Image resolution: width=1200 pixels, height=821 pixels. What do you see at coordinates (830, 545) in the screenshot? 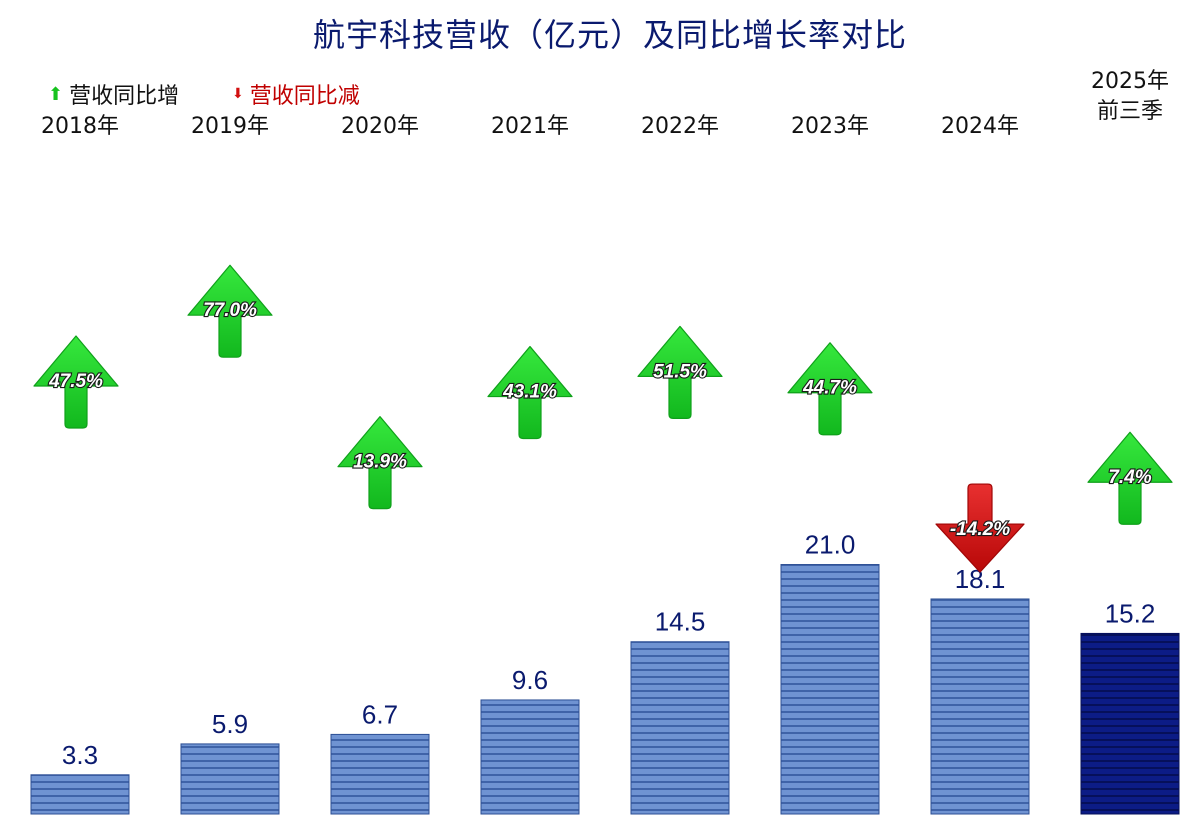
I see `revenue-value-label: 21.0` at bounding box center [830, 545].